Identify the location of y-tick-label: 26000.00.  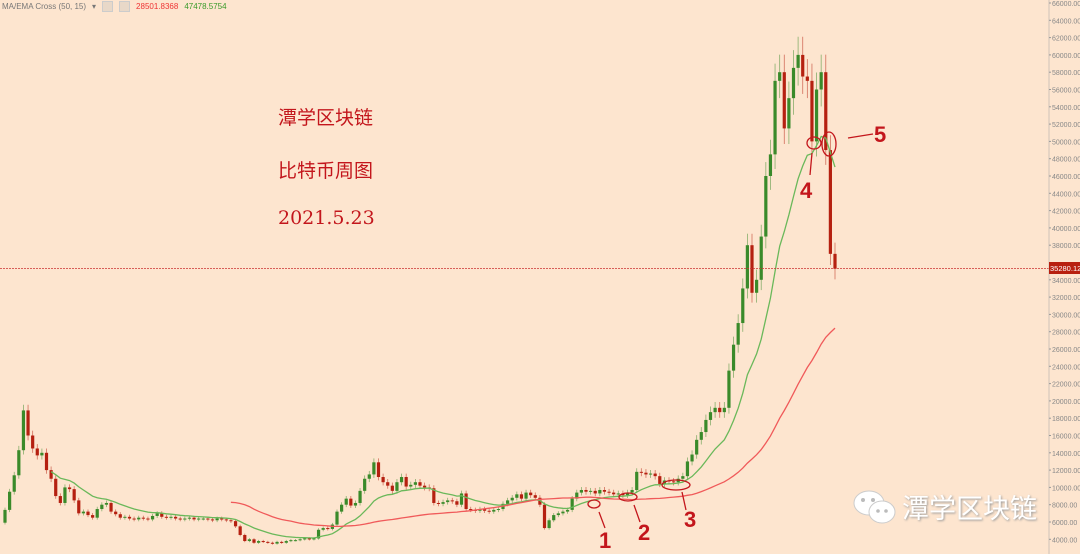
(1066, 350).